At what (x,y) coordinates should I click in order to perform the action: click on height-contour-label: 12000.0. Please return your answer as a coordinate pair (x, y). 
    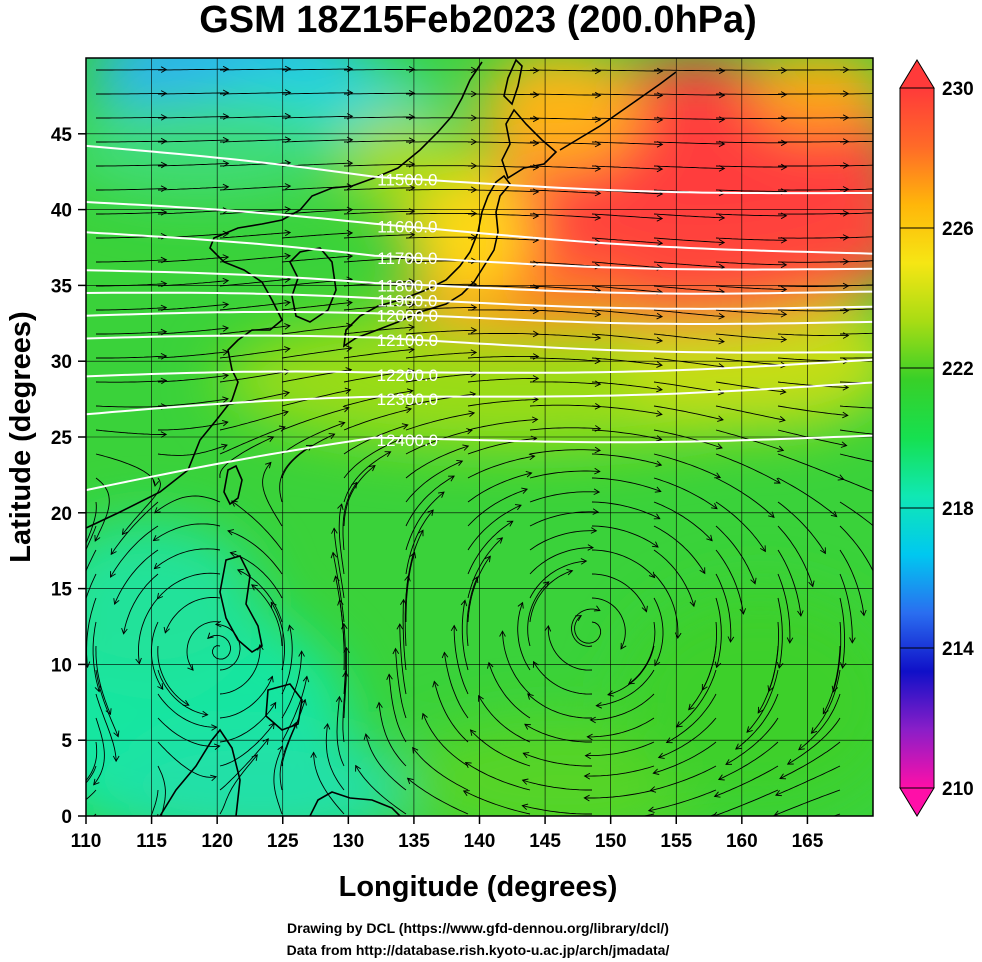
    Looking at the image, I should click on (407, 316).